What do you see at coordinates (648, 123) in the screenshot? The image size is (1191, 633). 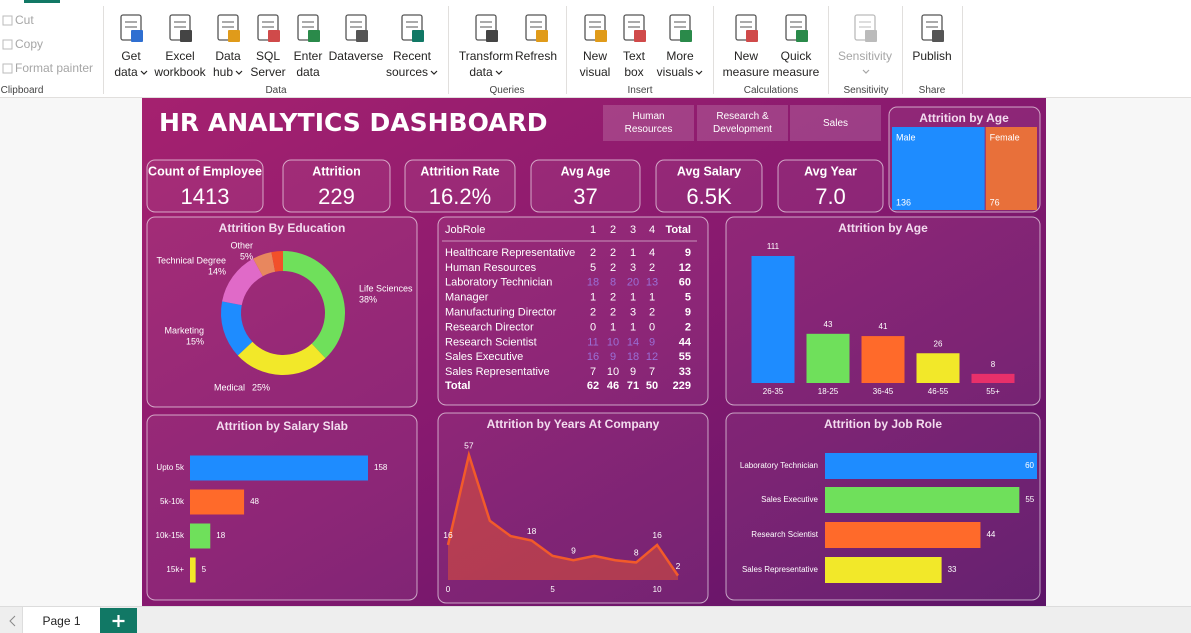 I see `nav-button: Human Resources` at bounding box center [648, 123].